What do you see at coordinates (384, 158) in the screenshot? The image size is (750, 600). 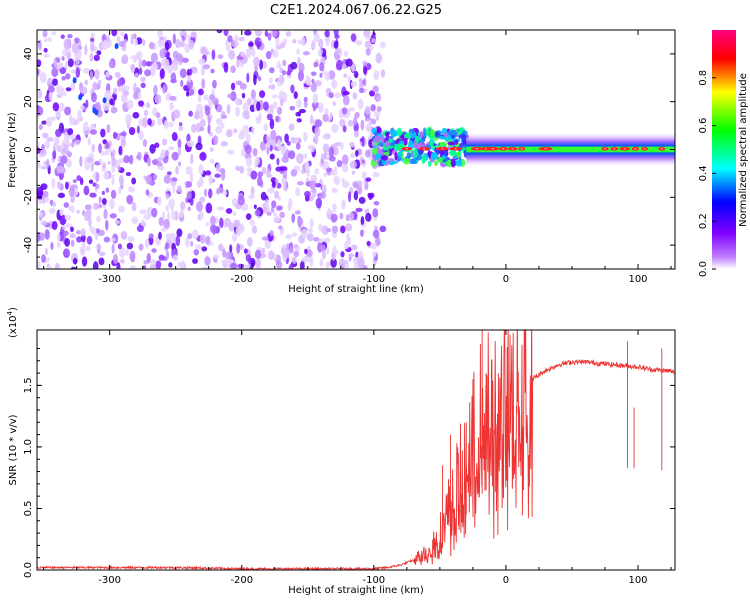 I see `signal-blob` at bounding box center [384, 158].